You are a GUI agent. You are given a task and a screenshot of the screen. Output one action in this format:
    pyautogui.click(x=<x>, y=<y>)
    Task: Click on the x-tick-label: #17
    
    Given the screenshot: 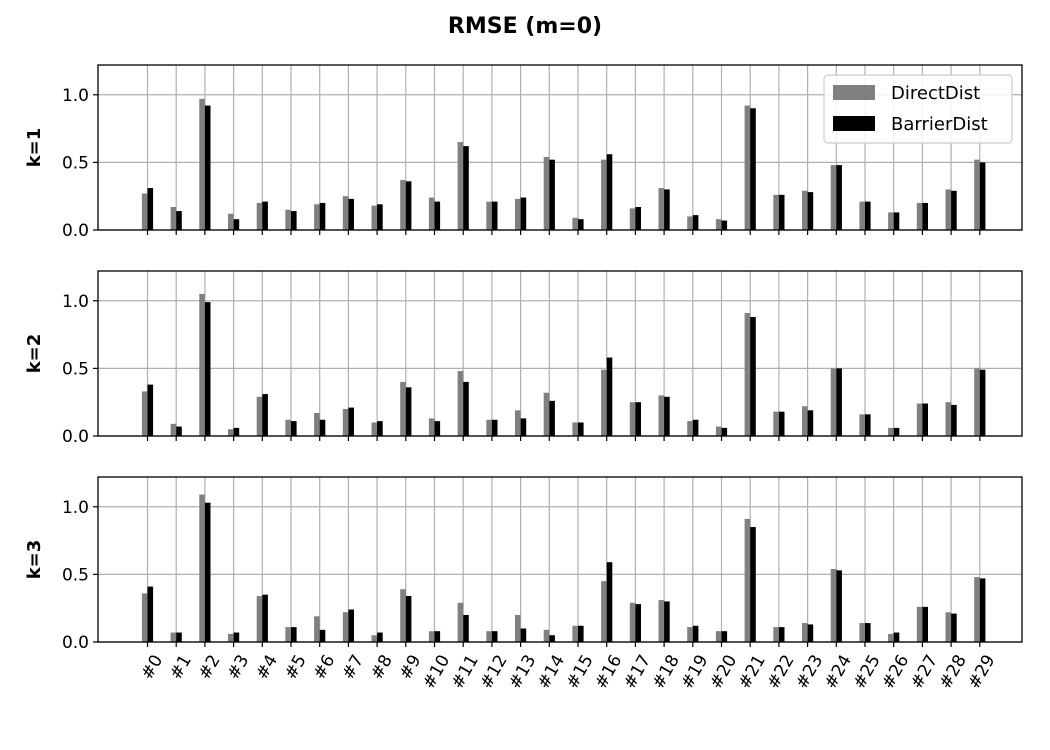 What is the action you would take?
    pyautogui.click(x=637, y=672)
    